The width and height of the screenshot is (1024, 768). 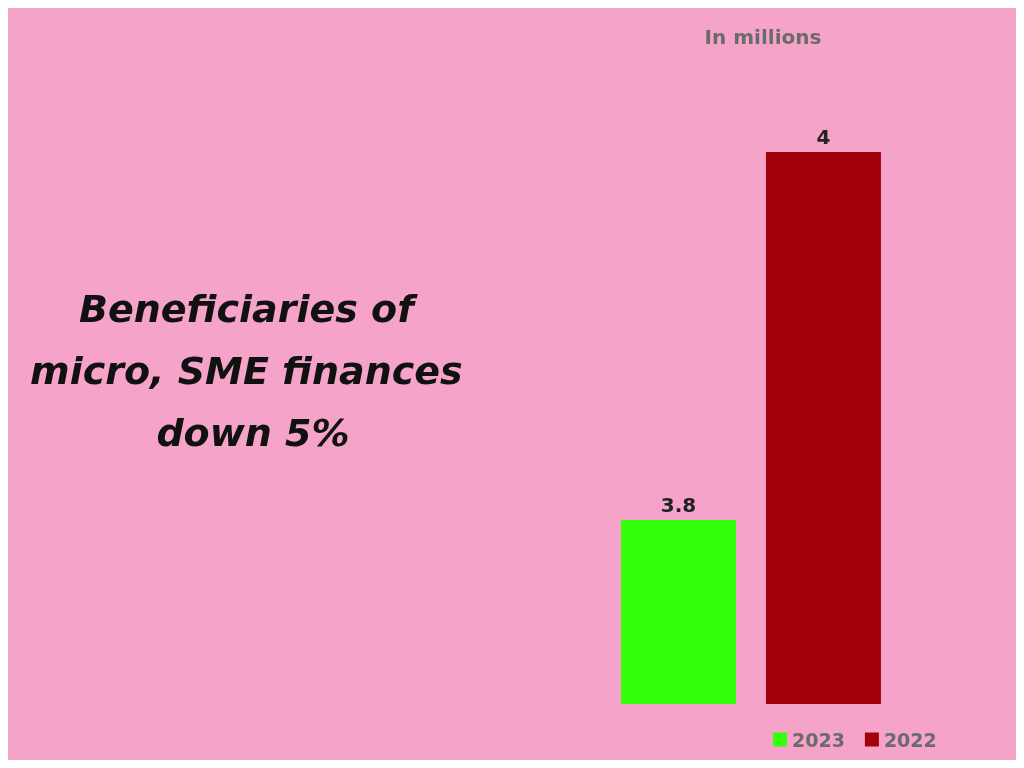 I want to click on legend-label: 2022, so click(x=910, y=739).